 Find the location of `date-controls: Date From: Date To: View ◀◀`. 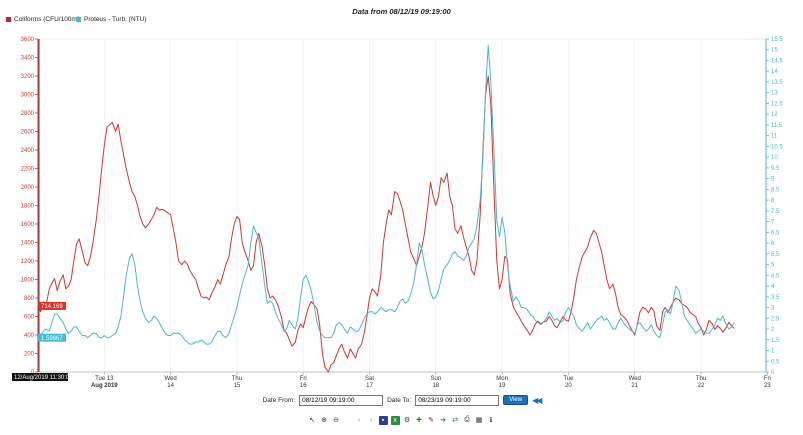

date-controls: Date From: Date To: View ◀◀ is located at coordinates (401, 400).